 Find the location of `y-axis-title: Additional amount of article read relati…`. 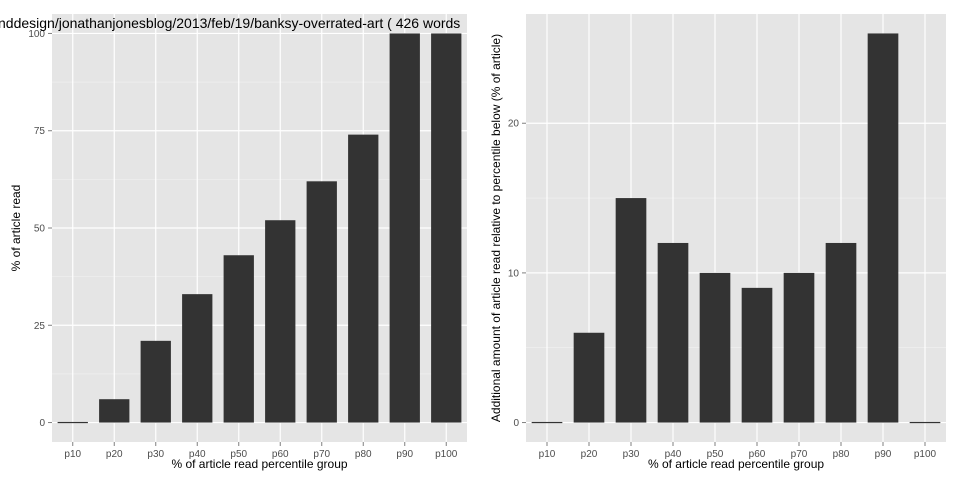

y-axis-title: Additional amount of article read relati… is located at coordinates (496, 228).